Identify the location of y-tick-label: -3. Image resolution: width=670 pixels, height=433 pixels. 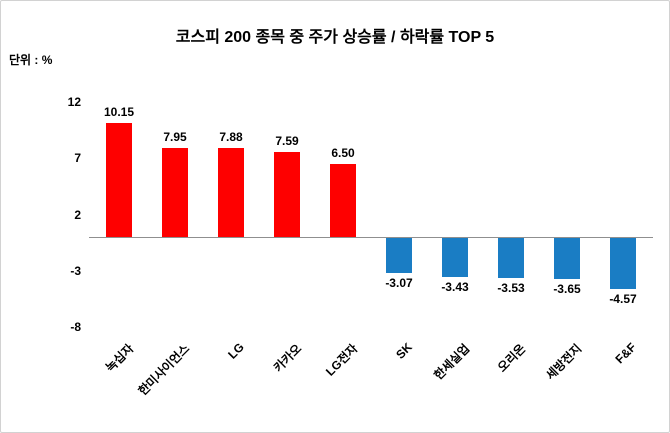
(75, 270).